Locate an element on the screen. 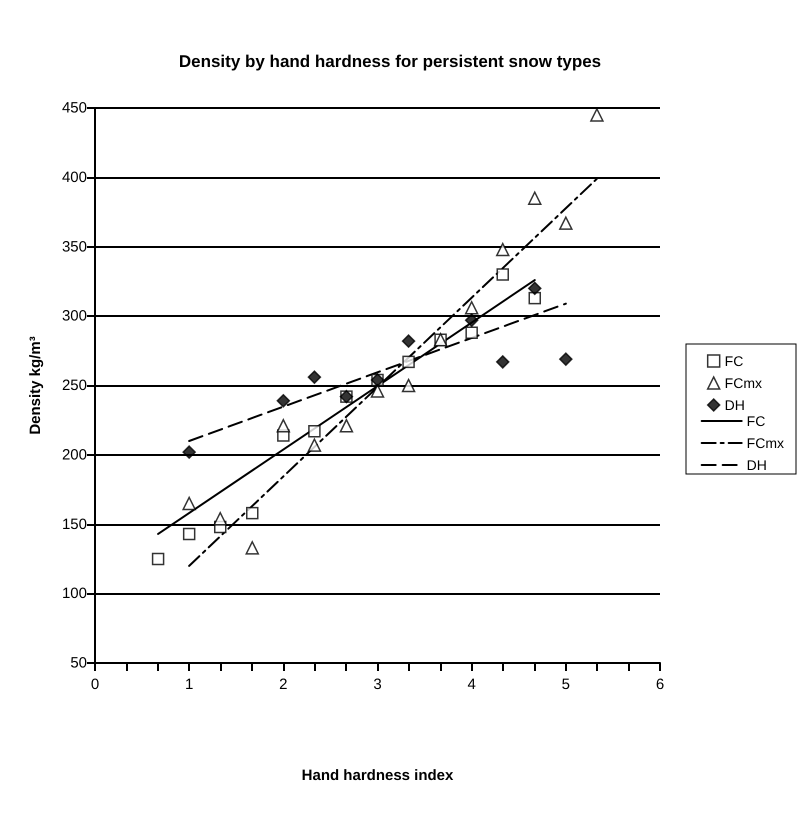 The height and width of the screenshot is (826, 802). chart-title: Density by hand hardness for persistent snow types is located at coordinates (390, 61).